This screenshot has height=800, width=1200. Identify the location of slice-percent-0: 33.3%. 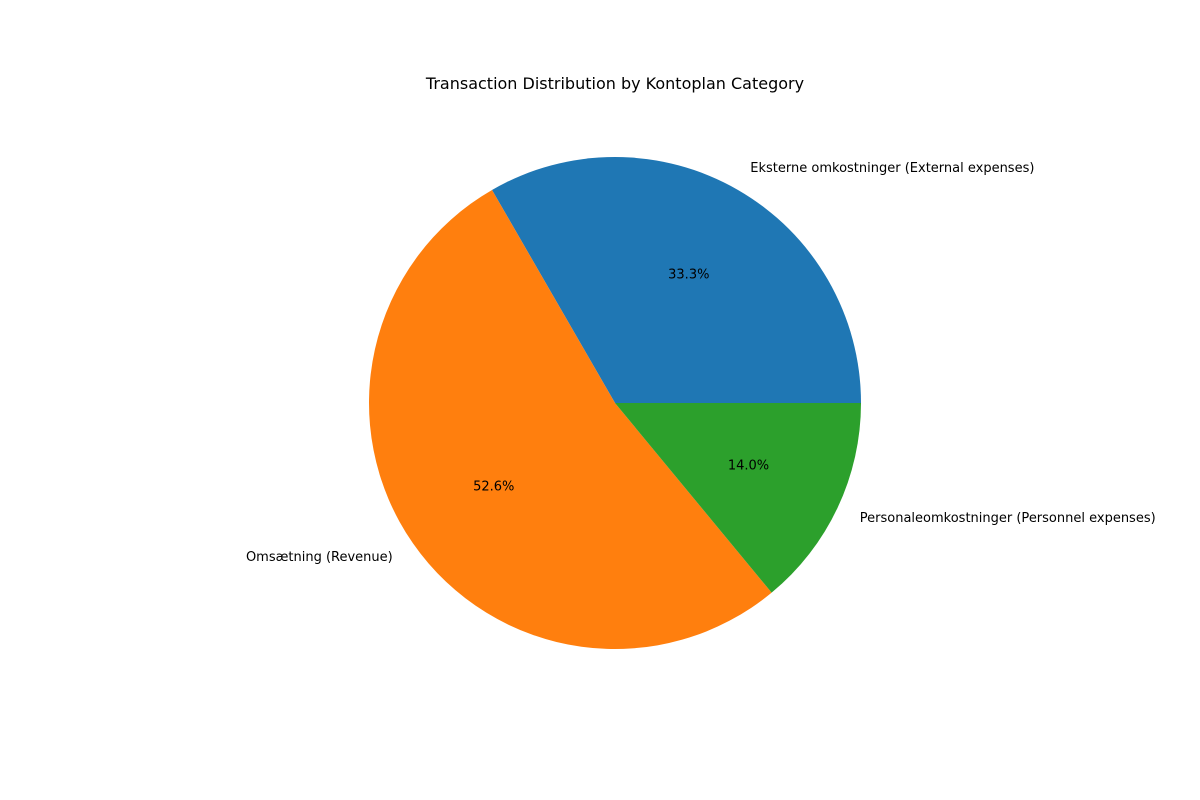
(688, 275).